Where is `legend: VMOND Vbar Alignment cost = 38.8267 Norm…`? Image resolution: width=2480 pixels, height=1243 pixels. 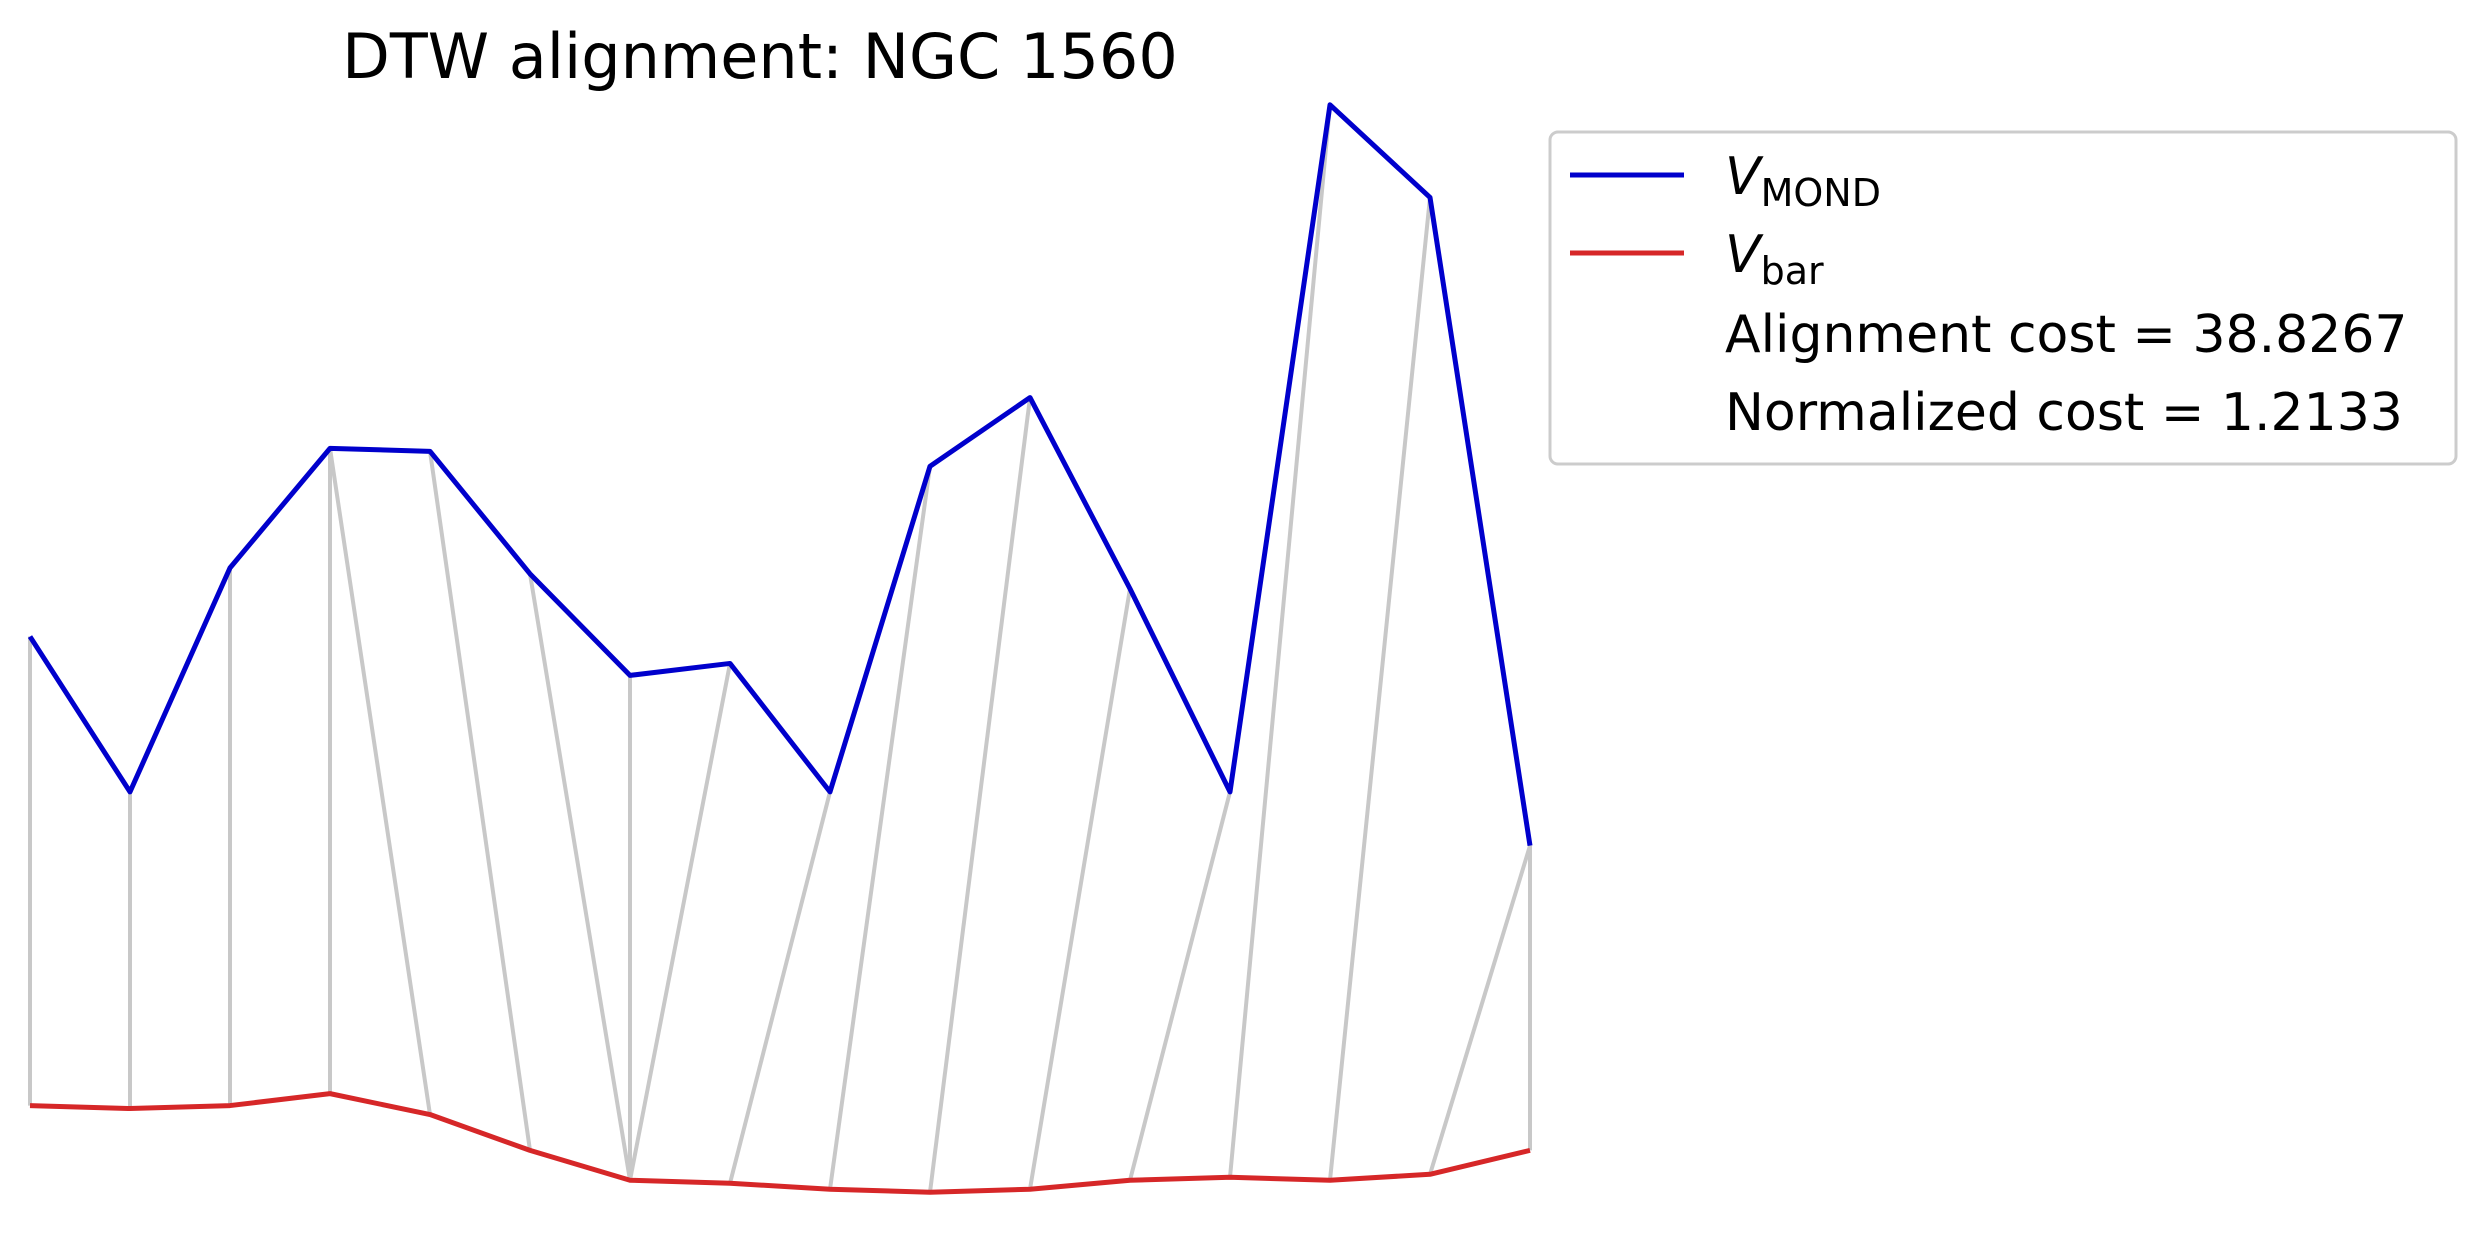 legend: VMOND Vbar Alignment cost = 38.8267 Norm… is located at coordinates (2003, 298).